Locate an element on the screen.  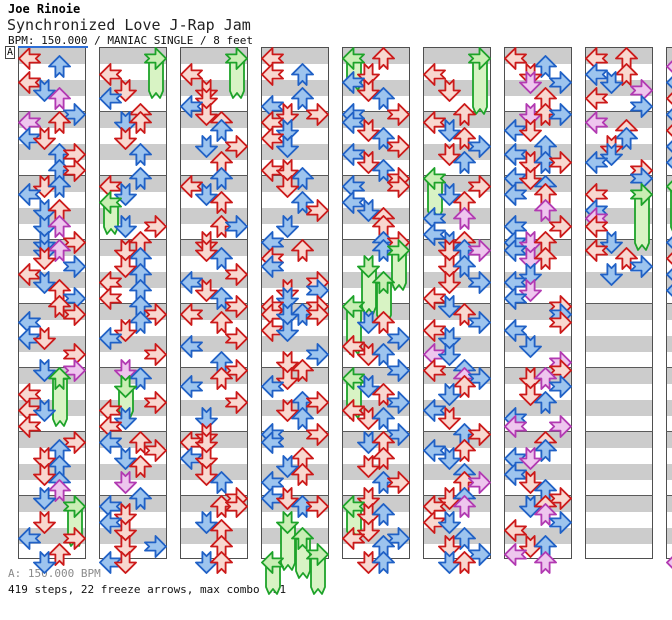
bpm-marker-label: A is located at coordinates (10, 52).